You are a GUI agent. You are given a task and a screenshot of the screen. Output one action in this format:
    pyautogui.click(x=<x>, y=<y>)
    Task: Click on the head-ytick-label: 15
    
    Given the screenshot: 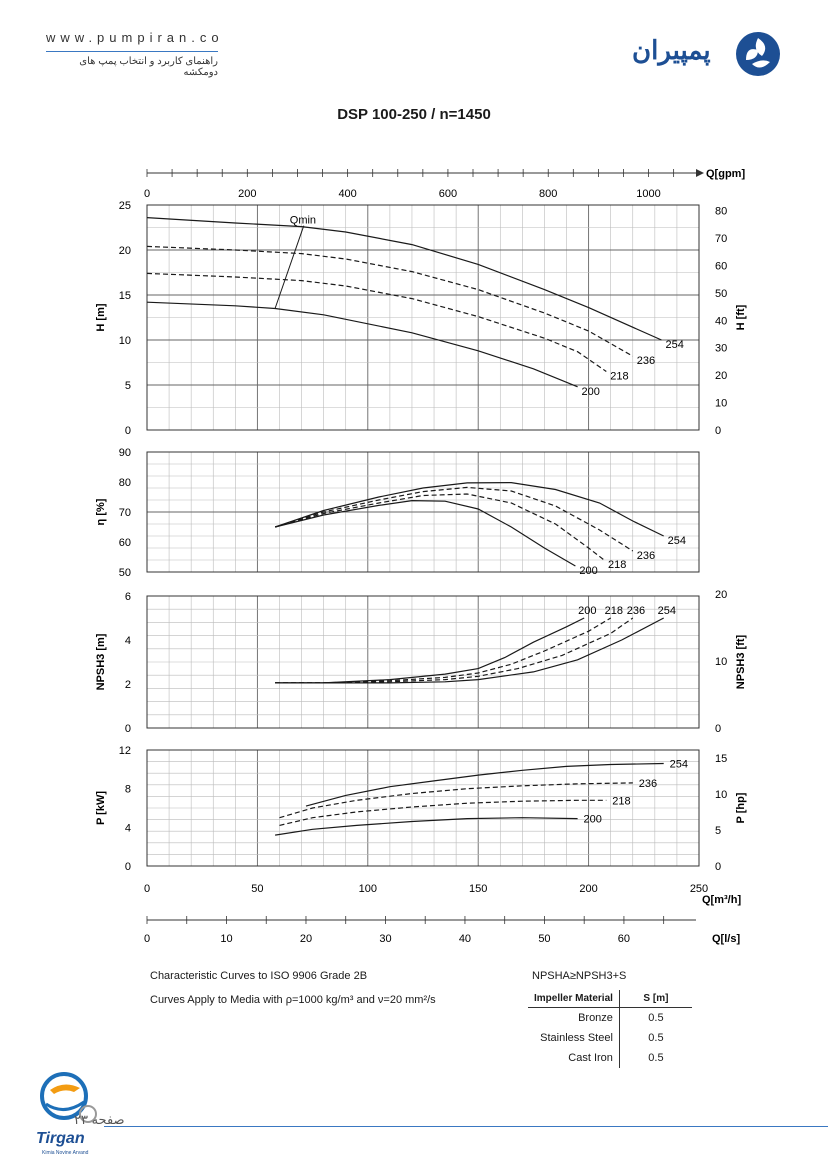 What is the action you would take?
    pyautogui.click(x=125, y=296)
    